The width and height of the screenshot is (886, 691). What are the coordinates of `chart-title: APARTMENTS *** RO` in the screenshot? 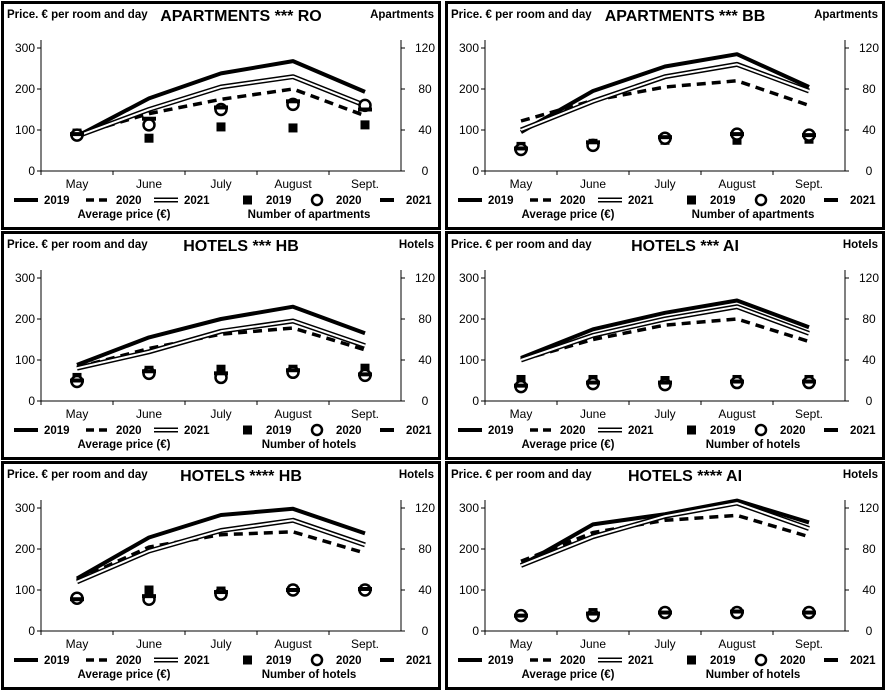 It's located at (241, 16).